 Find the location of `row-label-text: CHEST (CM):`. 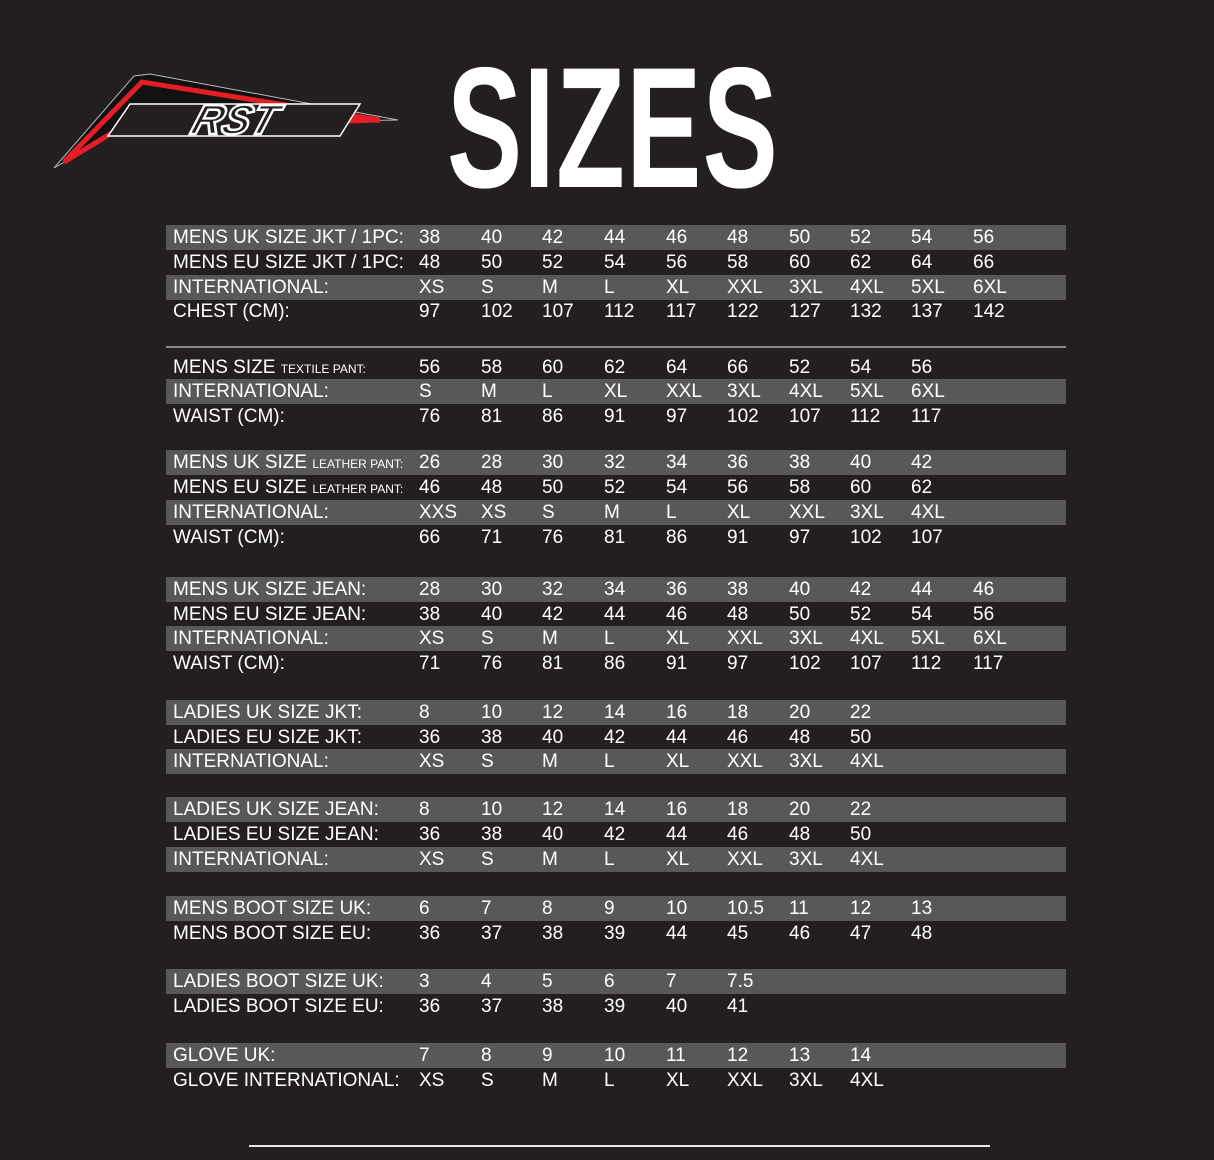

row-label-text: CHEST (CM): is located at coordinates (231, 311).